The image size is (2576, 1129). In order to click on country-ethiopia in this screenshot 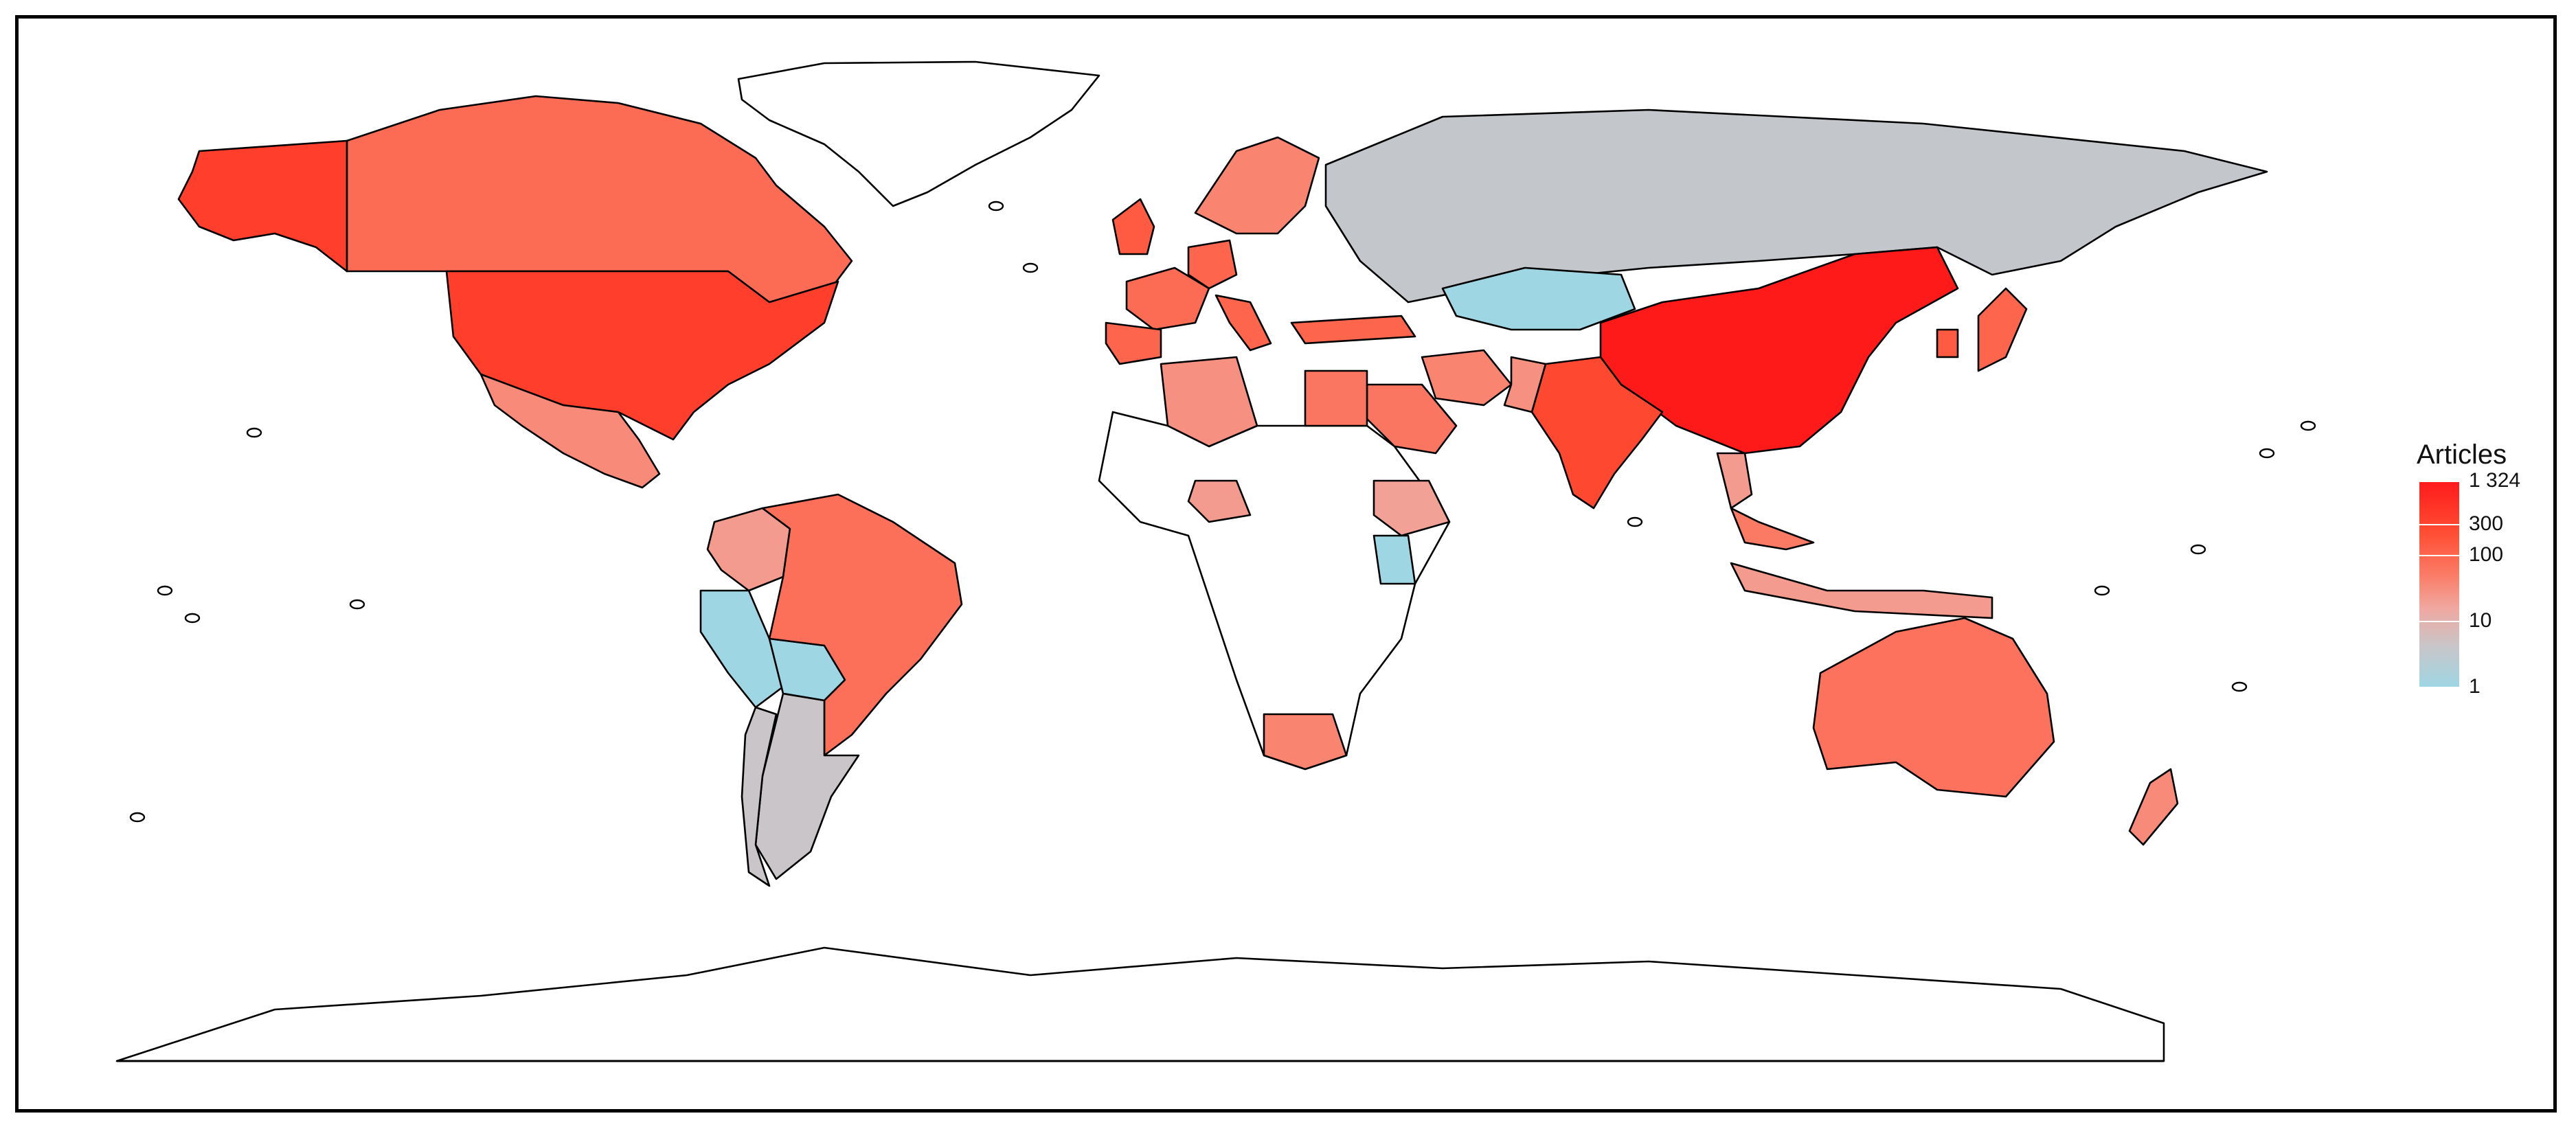, I will do `click(1411, 508)`.